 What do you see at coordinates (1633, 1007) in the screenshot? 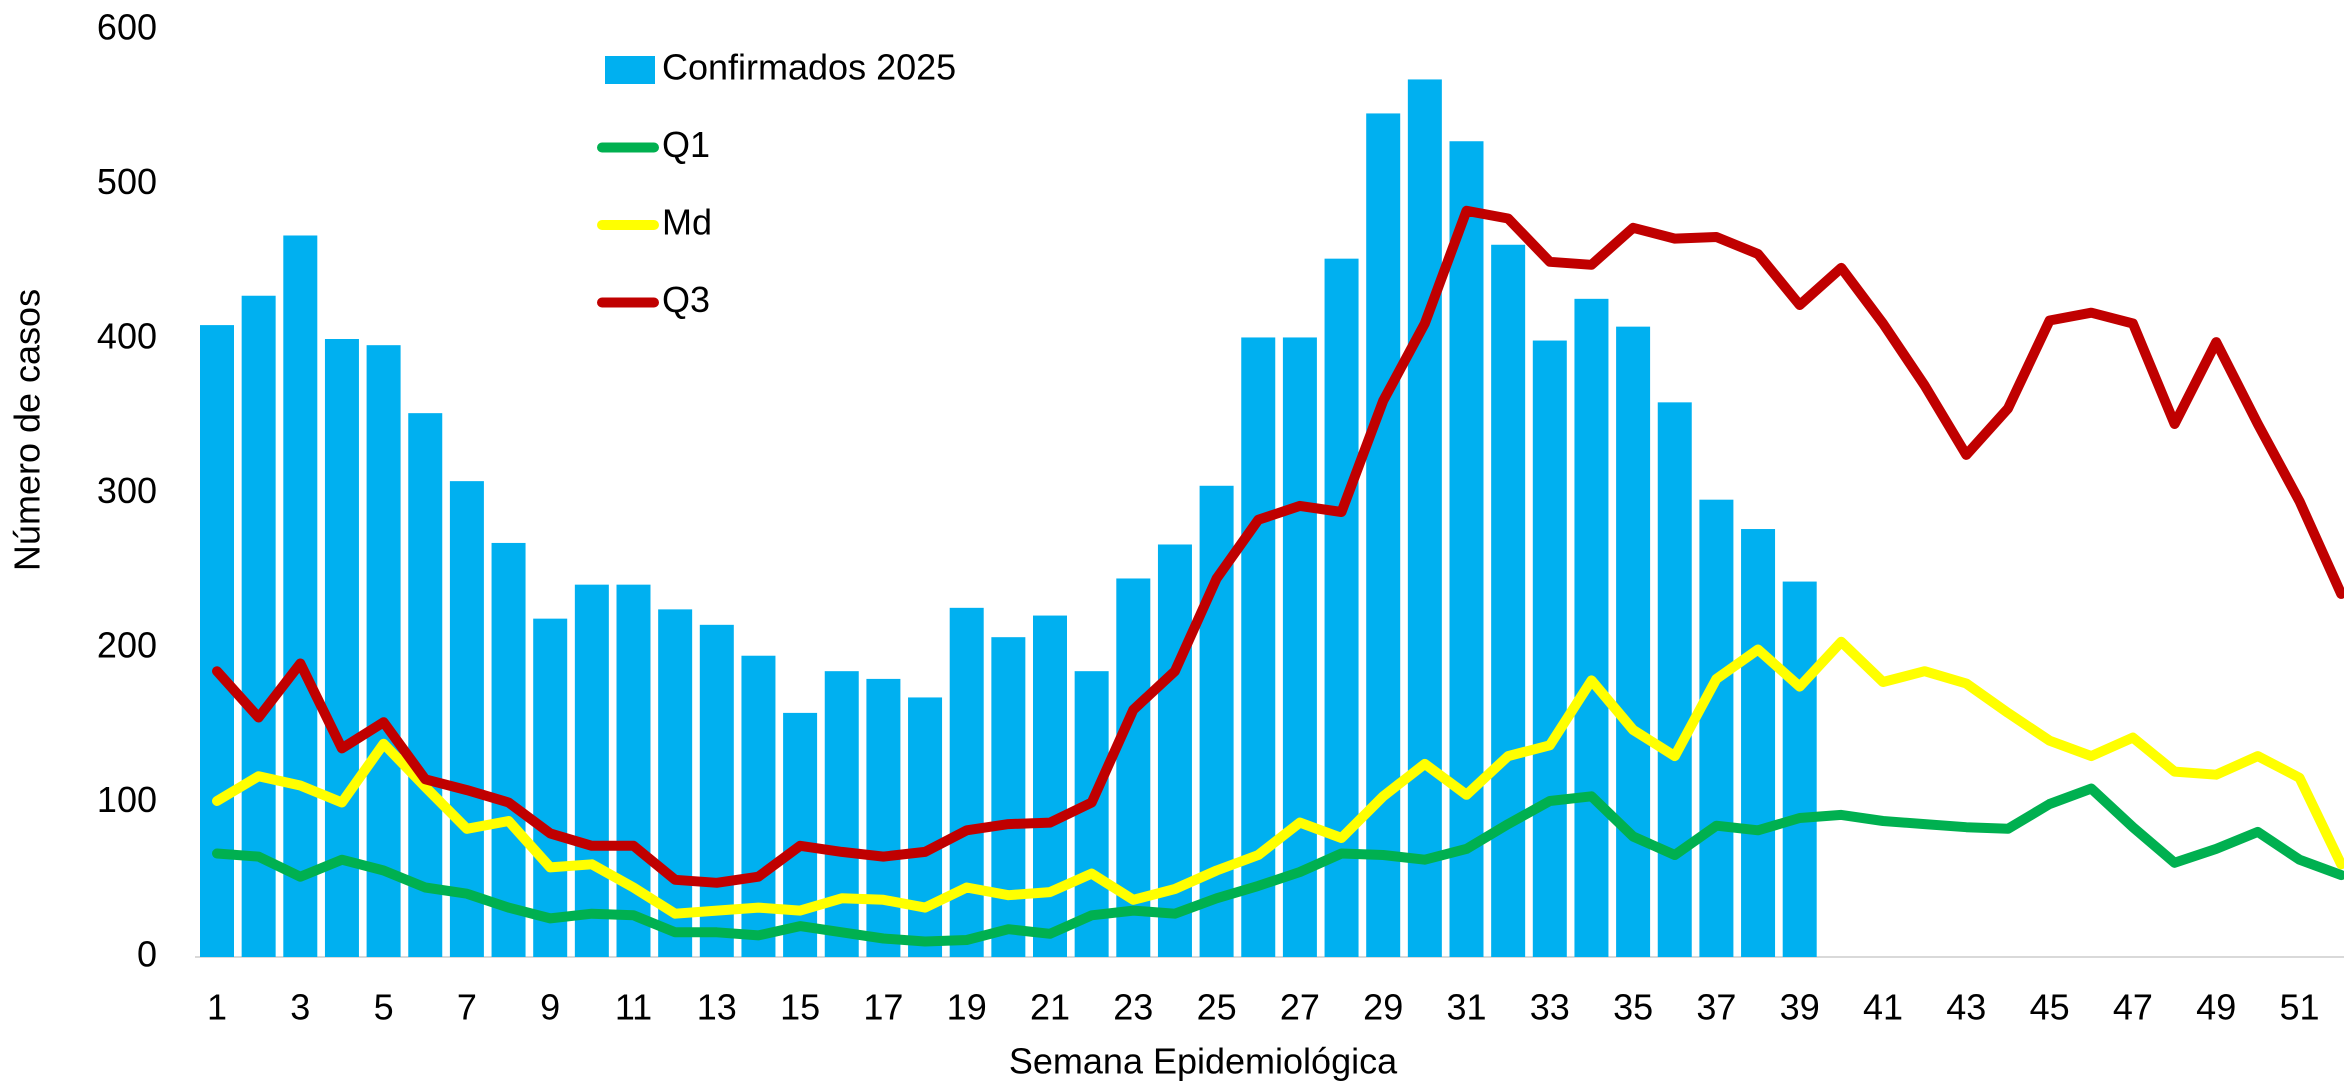
I see `x-tick-label: 35` at bounding box center [1633, 1007].